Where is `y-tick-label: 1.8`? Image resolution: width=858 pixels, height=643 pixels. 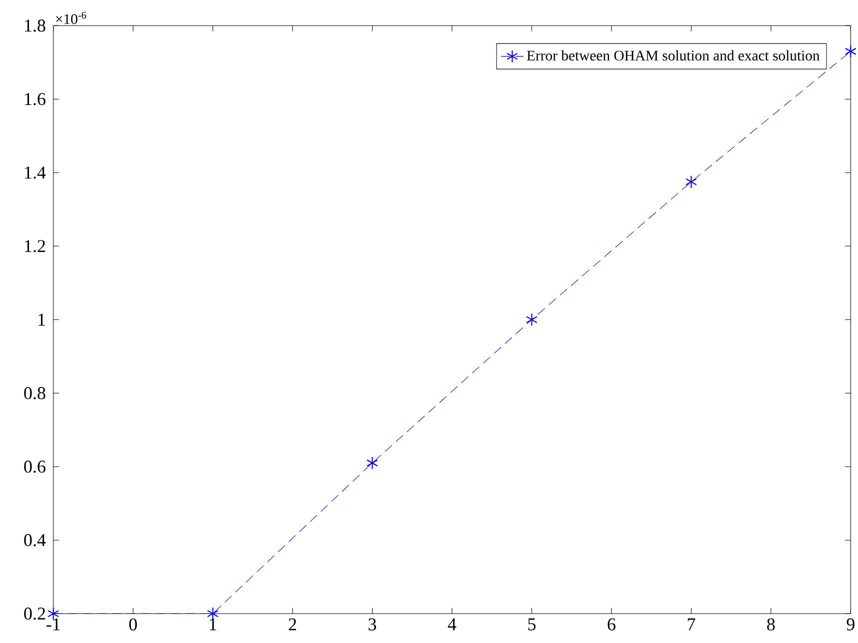
y-tick-label: 1.8 is located at coordinates (35, 26).